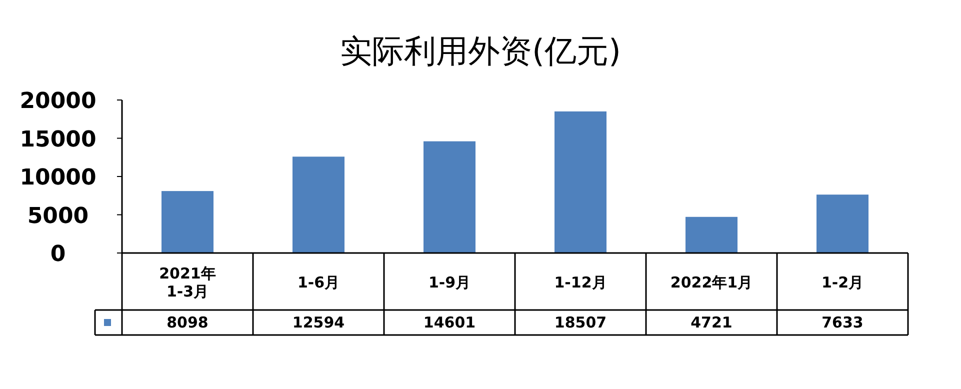 The image size is (961, 389). Describe the element at coordinates (480, 51) in the screenshot. I see `chart-title: 实际利用外资(亿元)` at that location.